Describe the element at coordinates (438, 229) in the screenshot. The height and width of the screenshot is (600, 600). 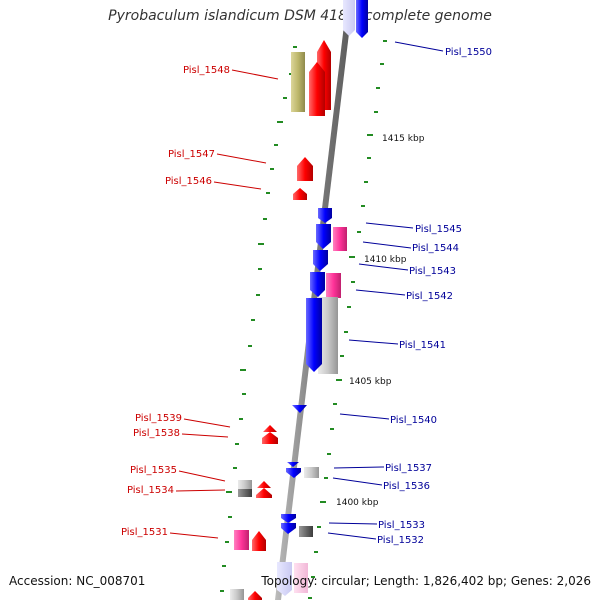
I see `gene-label-1545: Pisl_1545` at that location.